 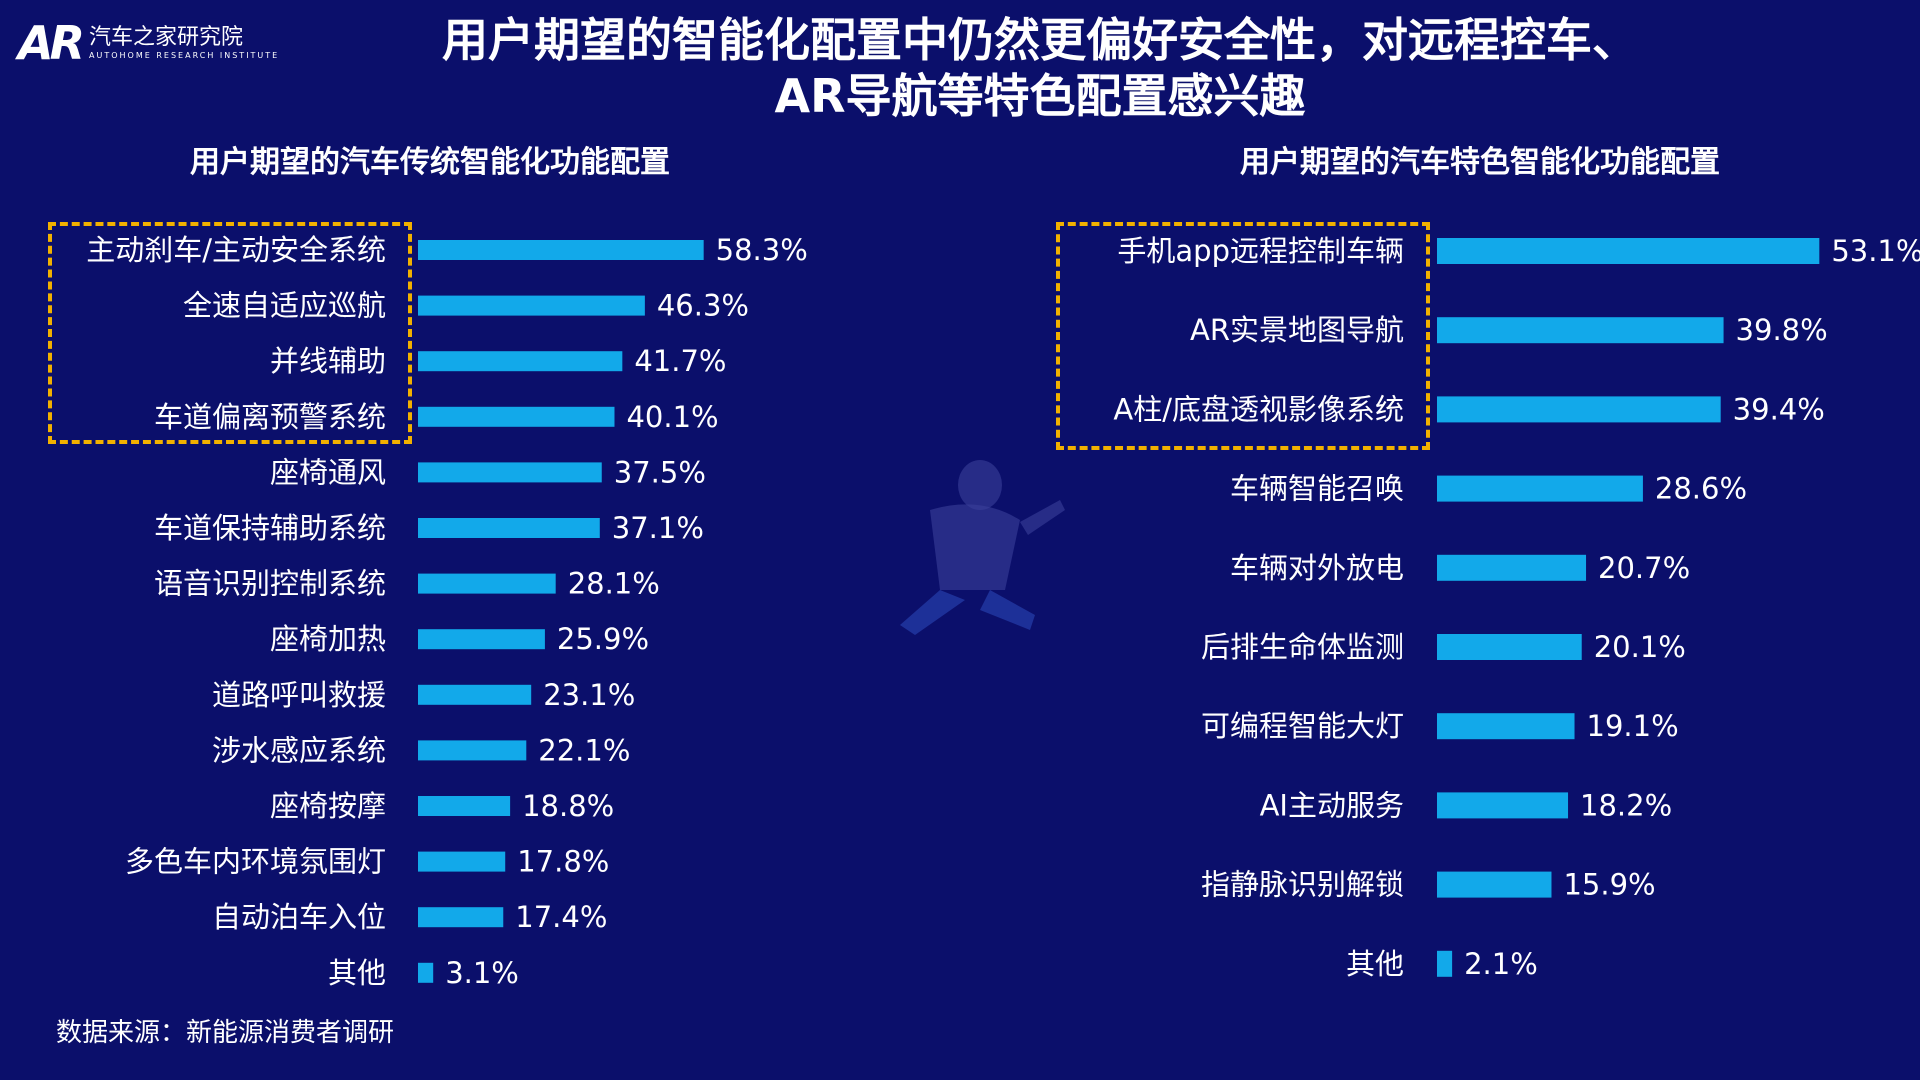 I want to click on left-value-label: 37.1%, so click(x=658, y=528).